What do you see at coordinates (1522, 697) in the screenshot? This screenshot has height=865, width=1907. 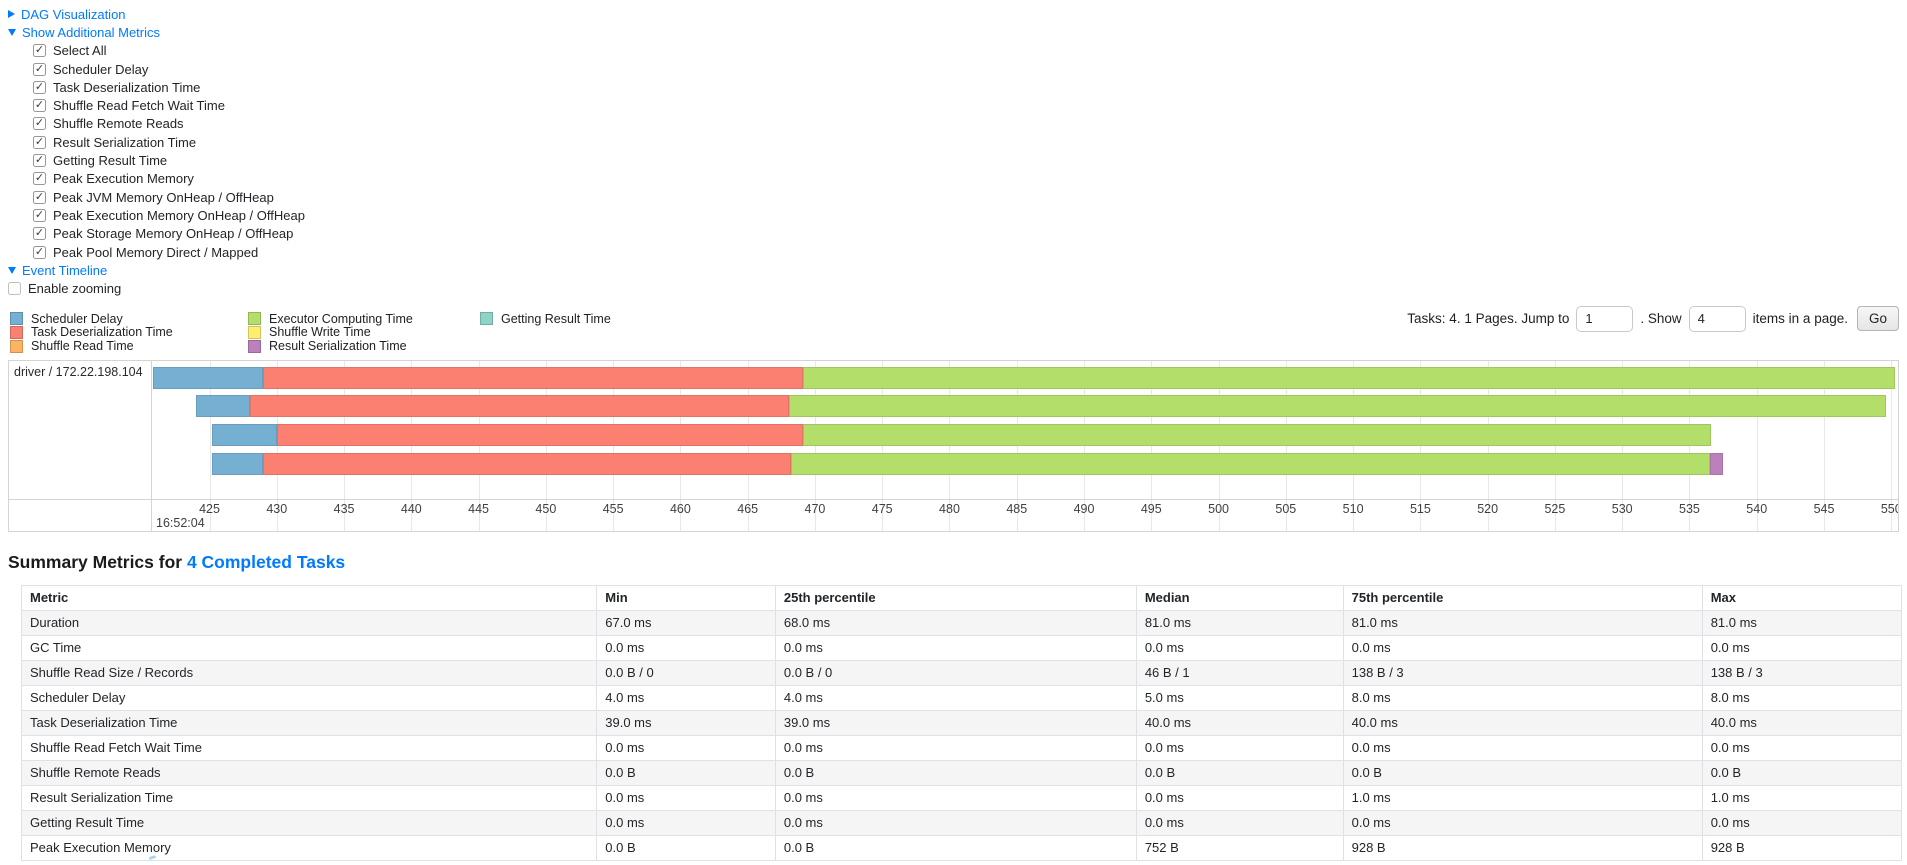 I see `metric-value-cell: 8.0 ms` at bounding box center [1522, 697].